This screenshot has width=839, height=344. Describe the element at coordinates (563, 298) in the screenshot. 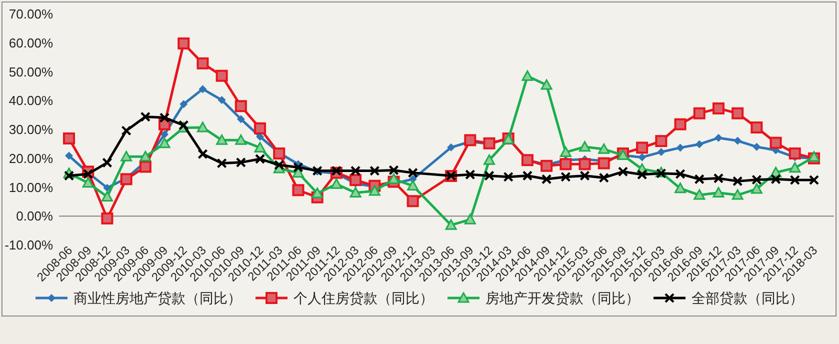

I see `legend-label: 房地产开发贷款（同比）` at that location.